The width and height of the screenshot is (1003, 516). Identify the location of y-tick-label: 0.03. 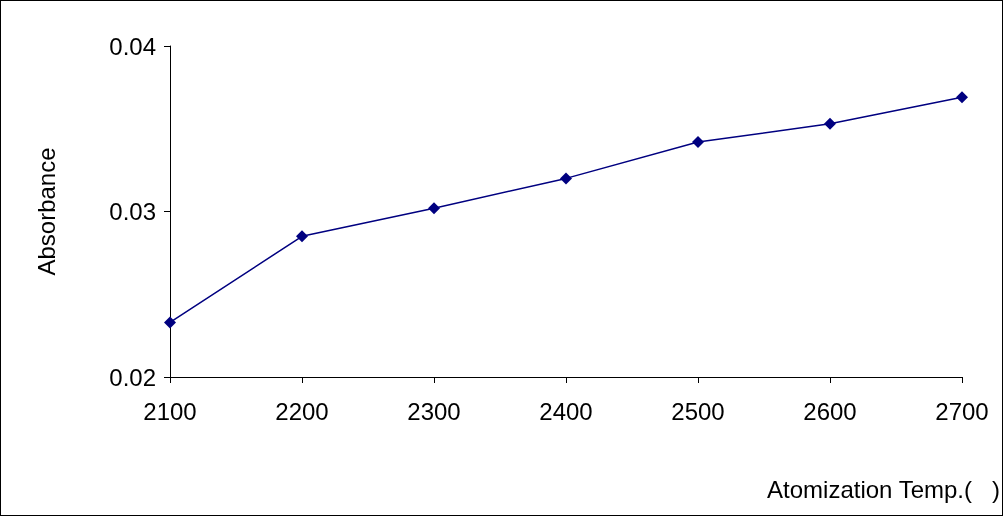
(132, 211).